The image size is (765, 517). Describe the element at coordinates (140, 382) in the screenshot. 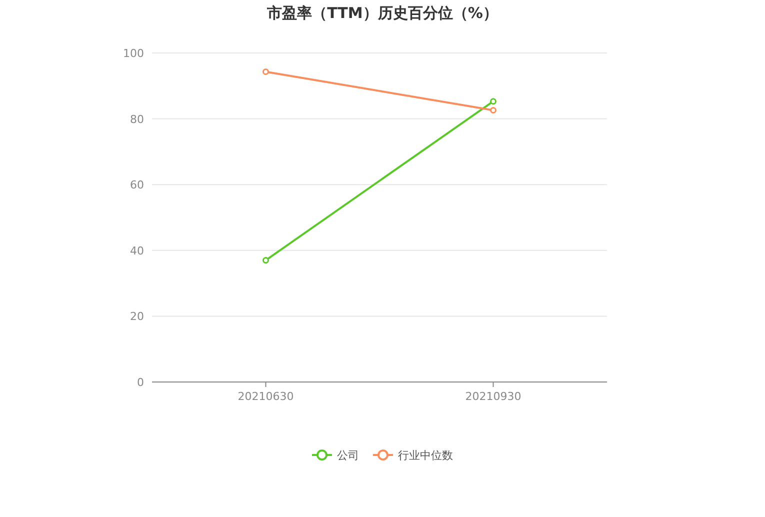

I see `y-tick-label: 0` at that location.